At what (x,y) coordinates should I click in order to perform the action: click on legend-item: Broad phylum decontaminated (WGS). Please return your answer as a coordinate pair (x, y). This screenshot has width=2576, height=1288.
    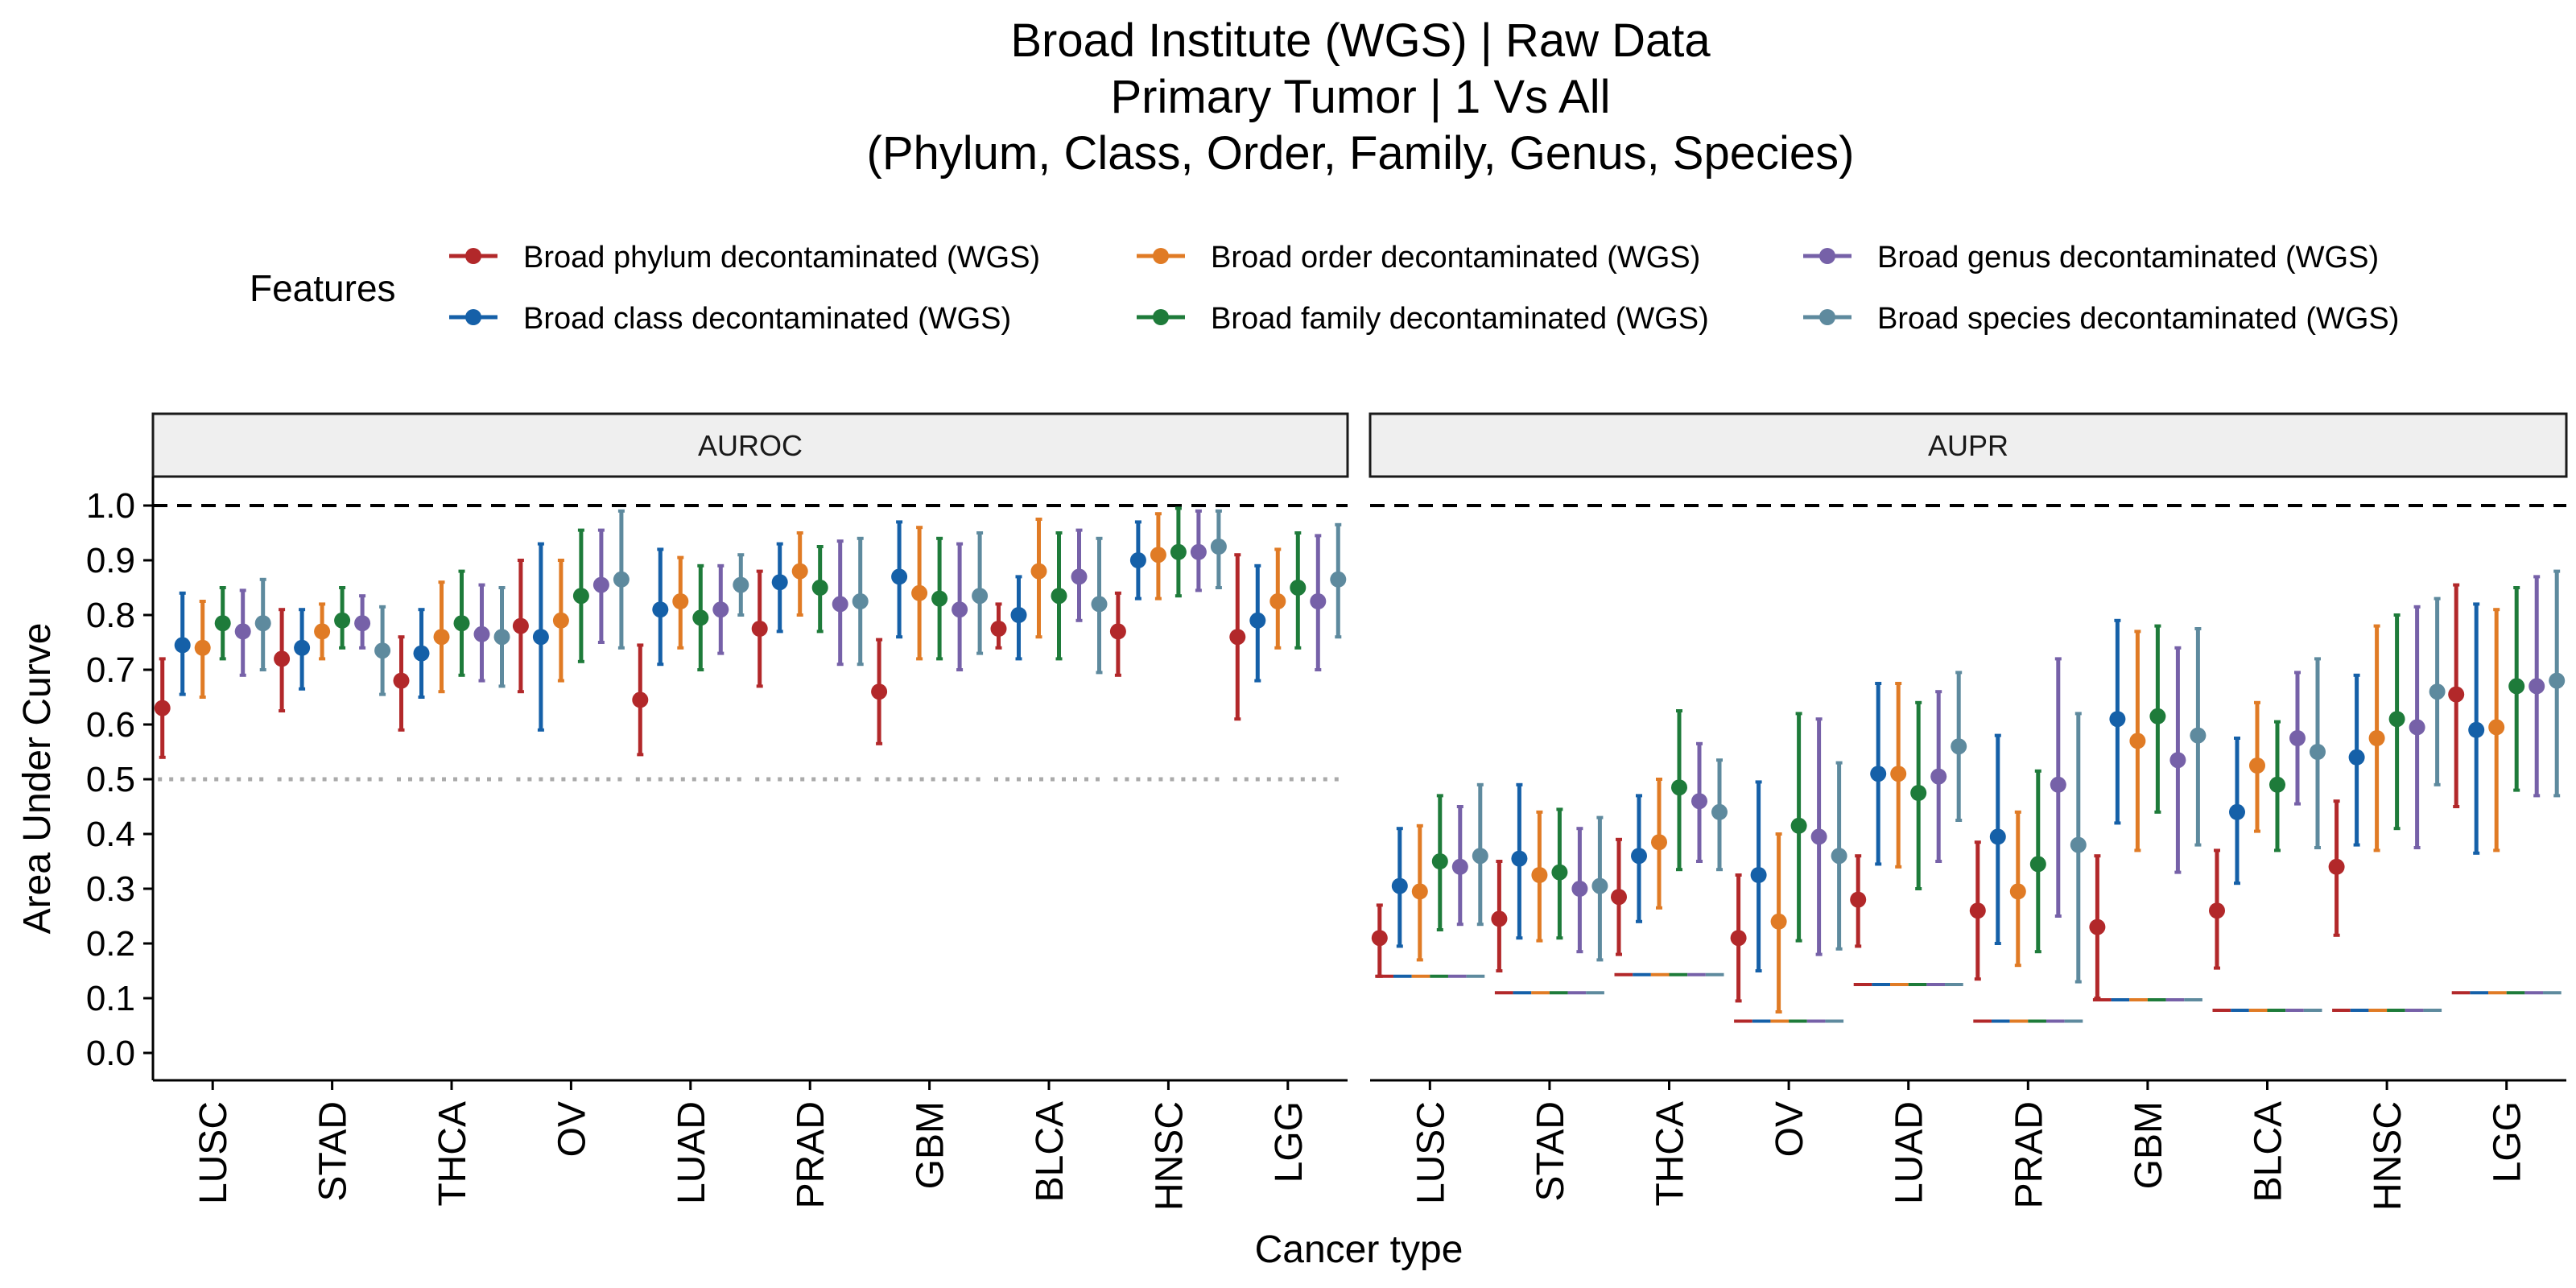
    Looking at the image, I should click on (744, 258).